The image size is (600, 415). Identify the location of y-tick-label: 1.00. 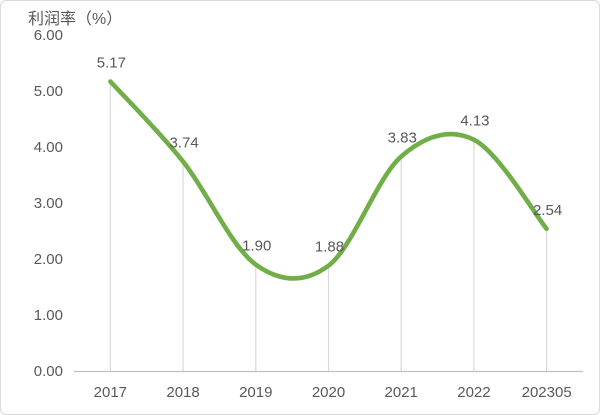
(48, 315).